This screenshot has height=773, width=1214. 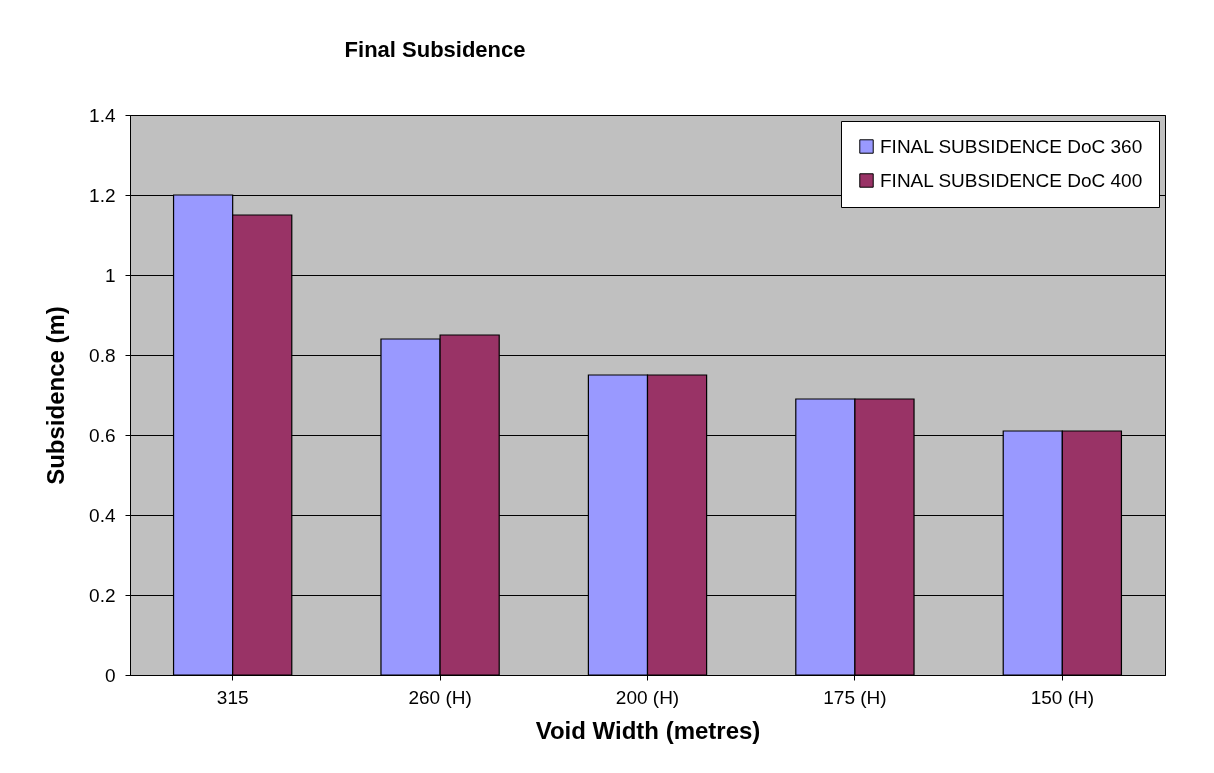 I want to click on x-tick-label: 150 (H), so click(x=1062, y=697).